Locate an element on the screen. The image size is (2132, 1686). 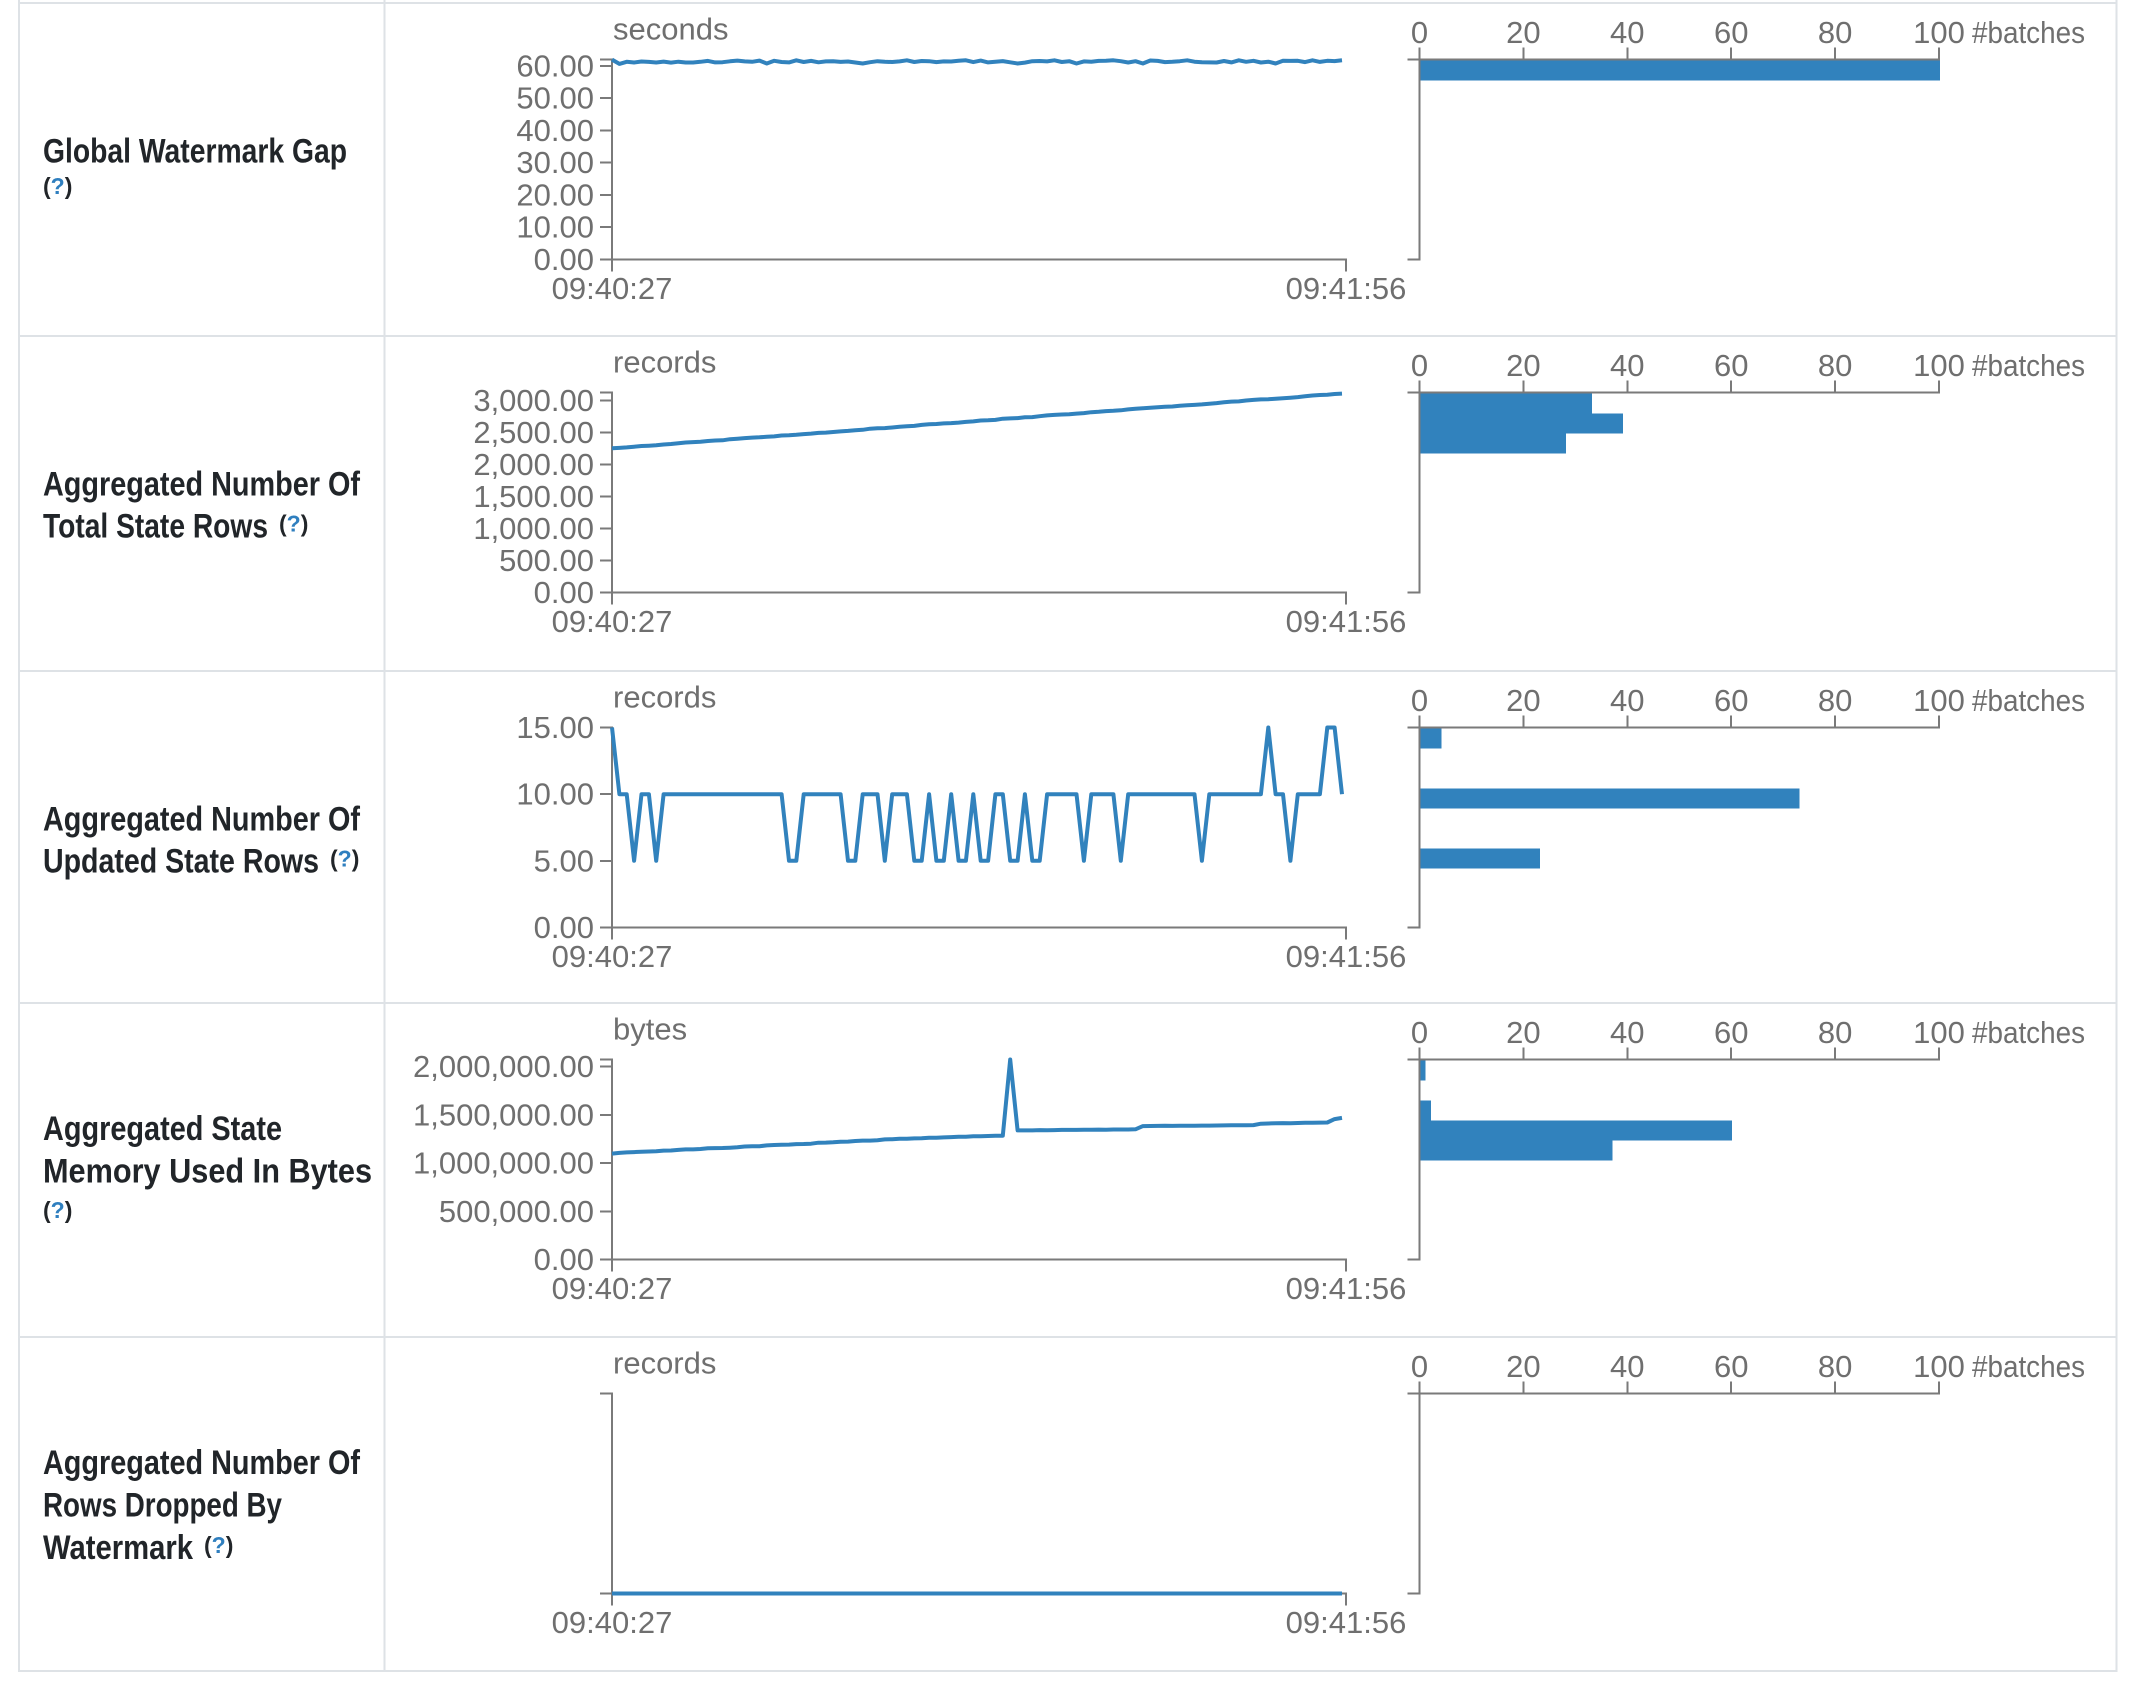
svg-text: Watermark is located at coordinates (118, 1548).